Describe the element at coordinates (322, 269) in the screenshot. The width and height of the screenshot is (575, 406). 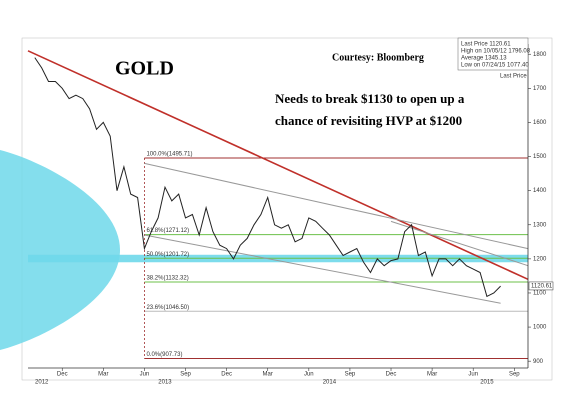
I see `trendline-channel-bottom` at that location.